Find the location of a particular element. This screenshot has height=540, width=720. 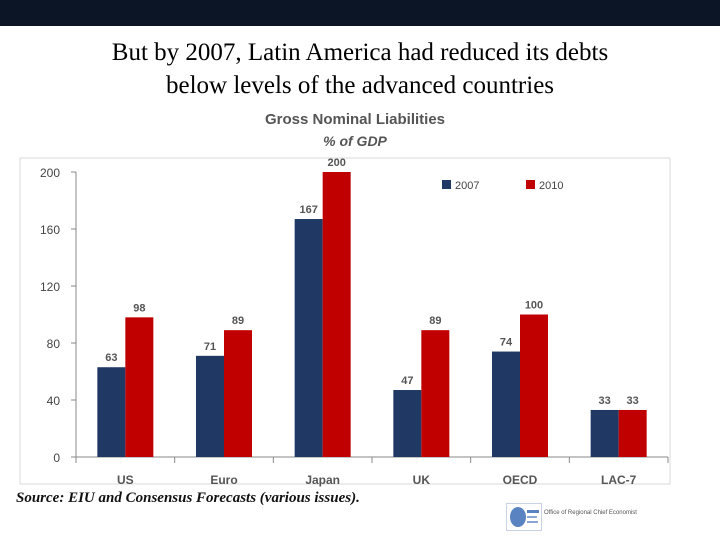

world-bank-logo is located at coordinates (524, 517).